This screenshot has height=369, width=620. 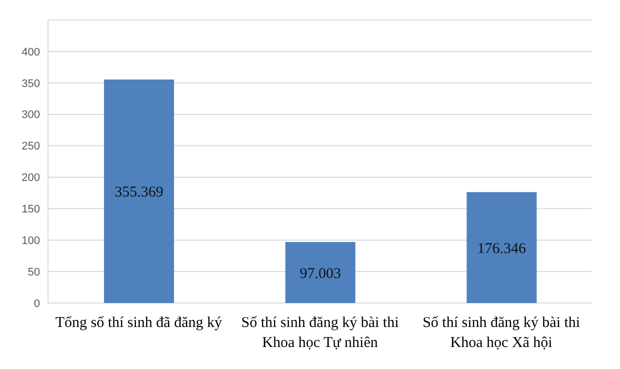 I want to click on y-tick-label: 150, so click(x=31, y=210).